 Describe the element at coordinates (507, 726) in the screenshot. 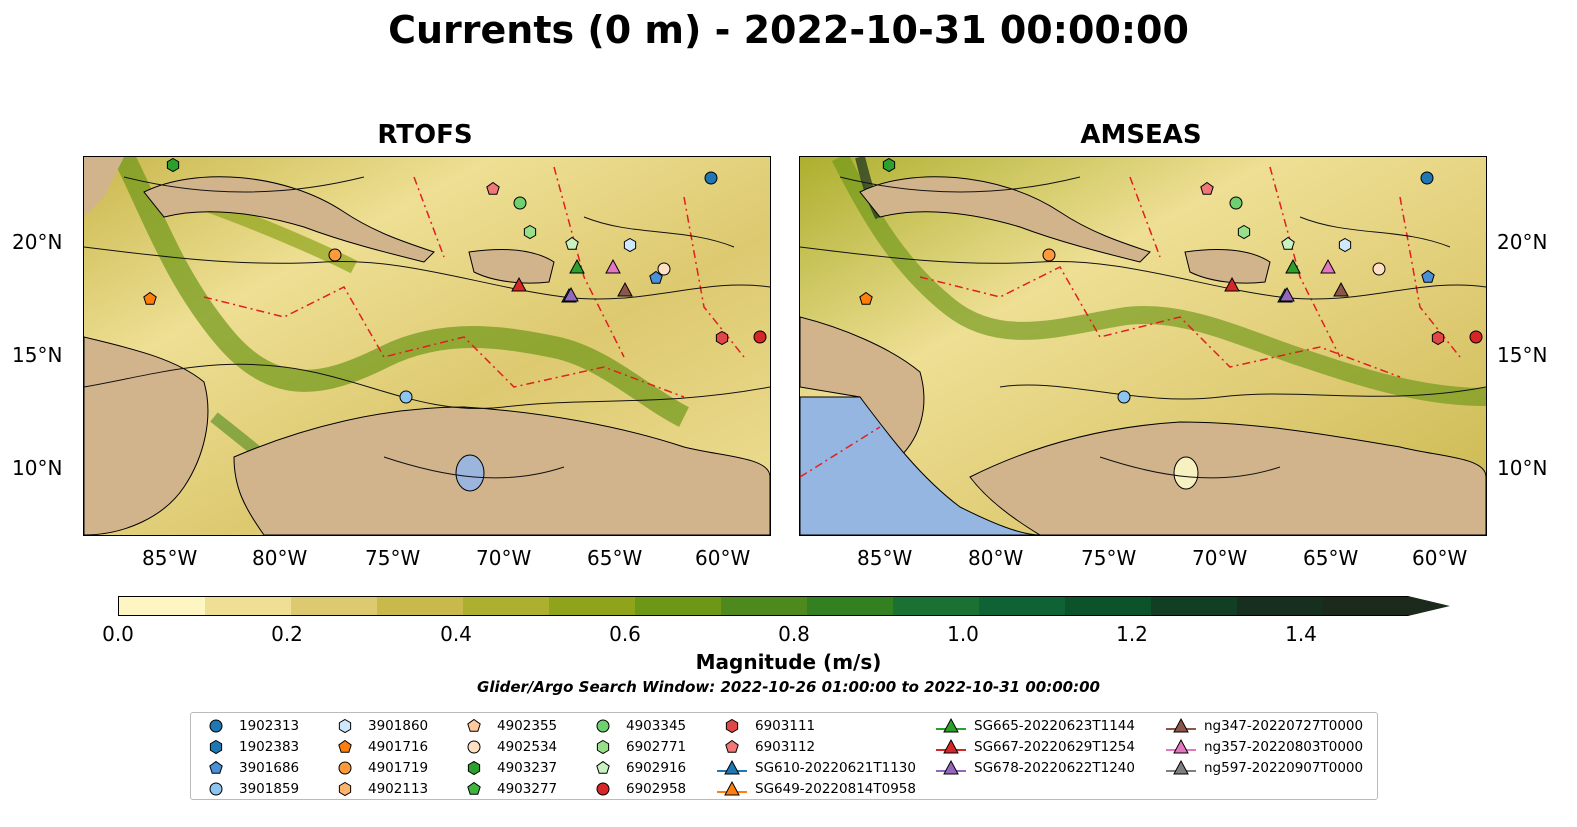

I see `legend-item: 4902355` at that location.